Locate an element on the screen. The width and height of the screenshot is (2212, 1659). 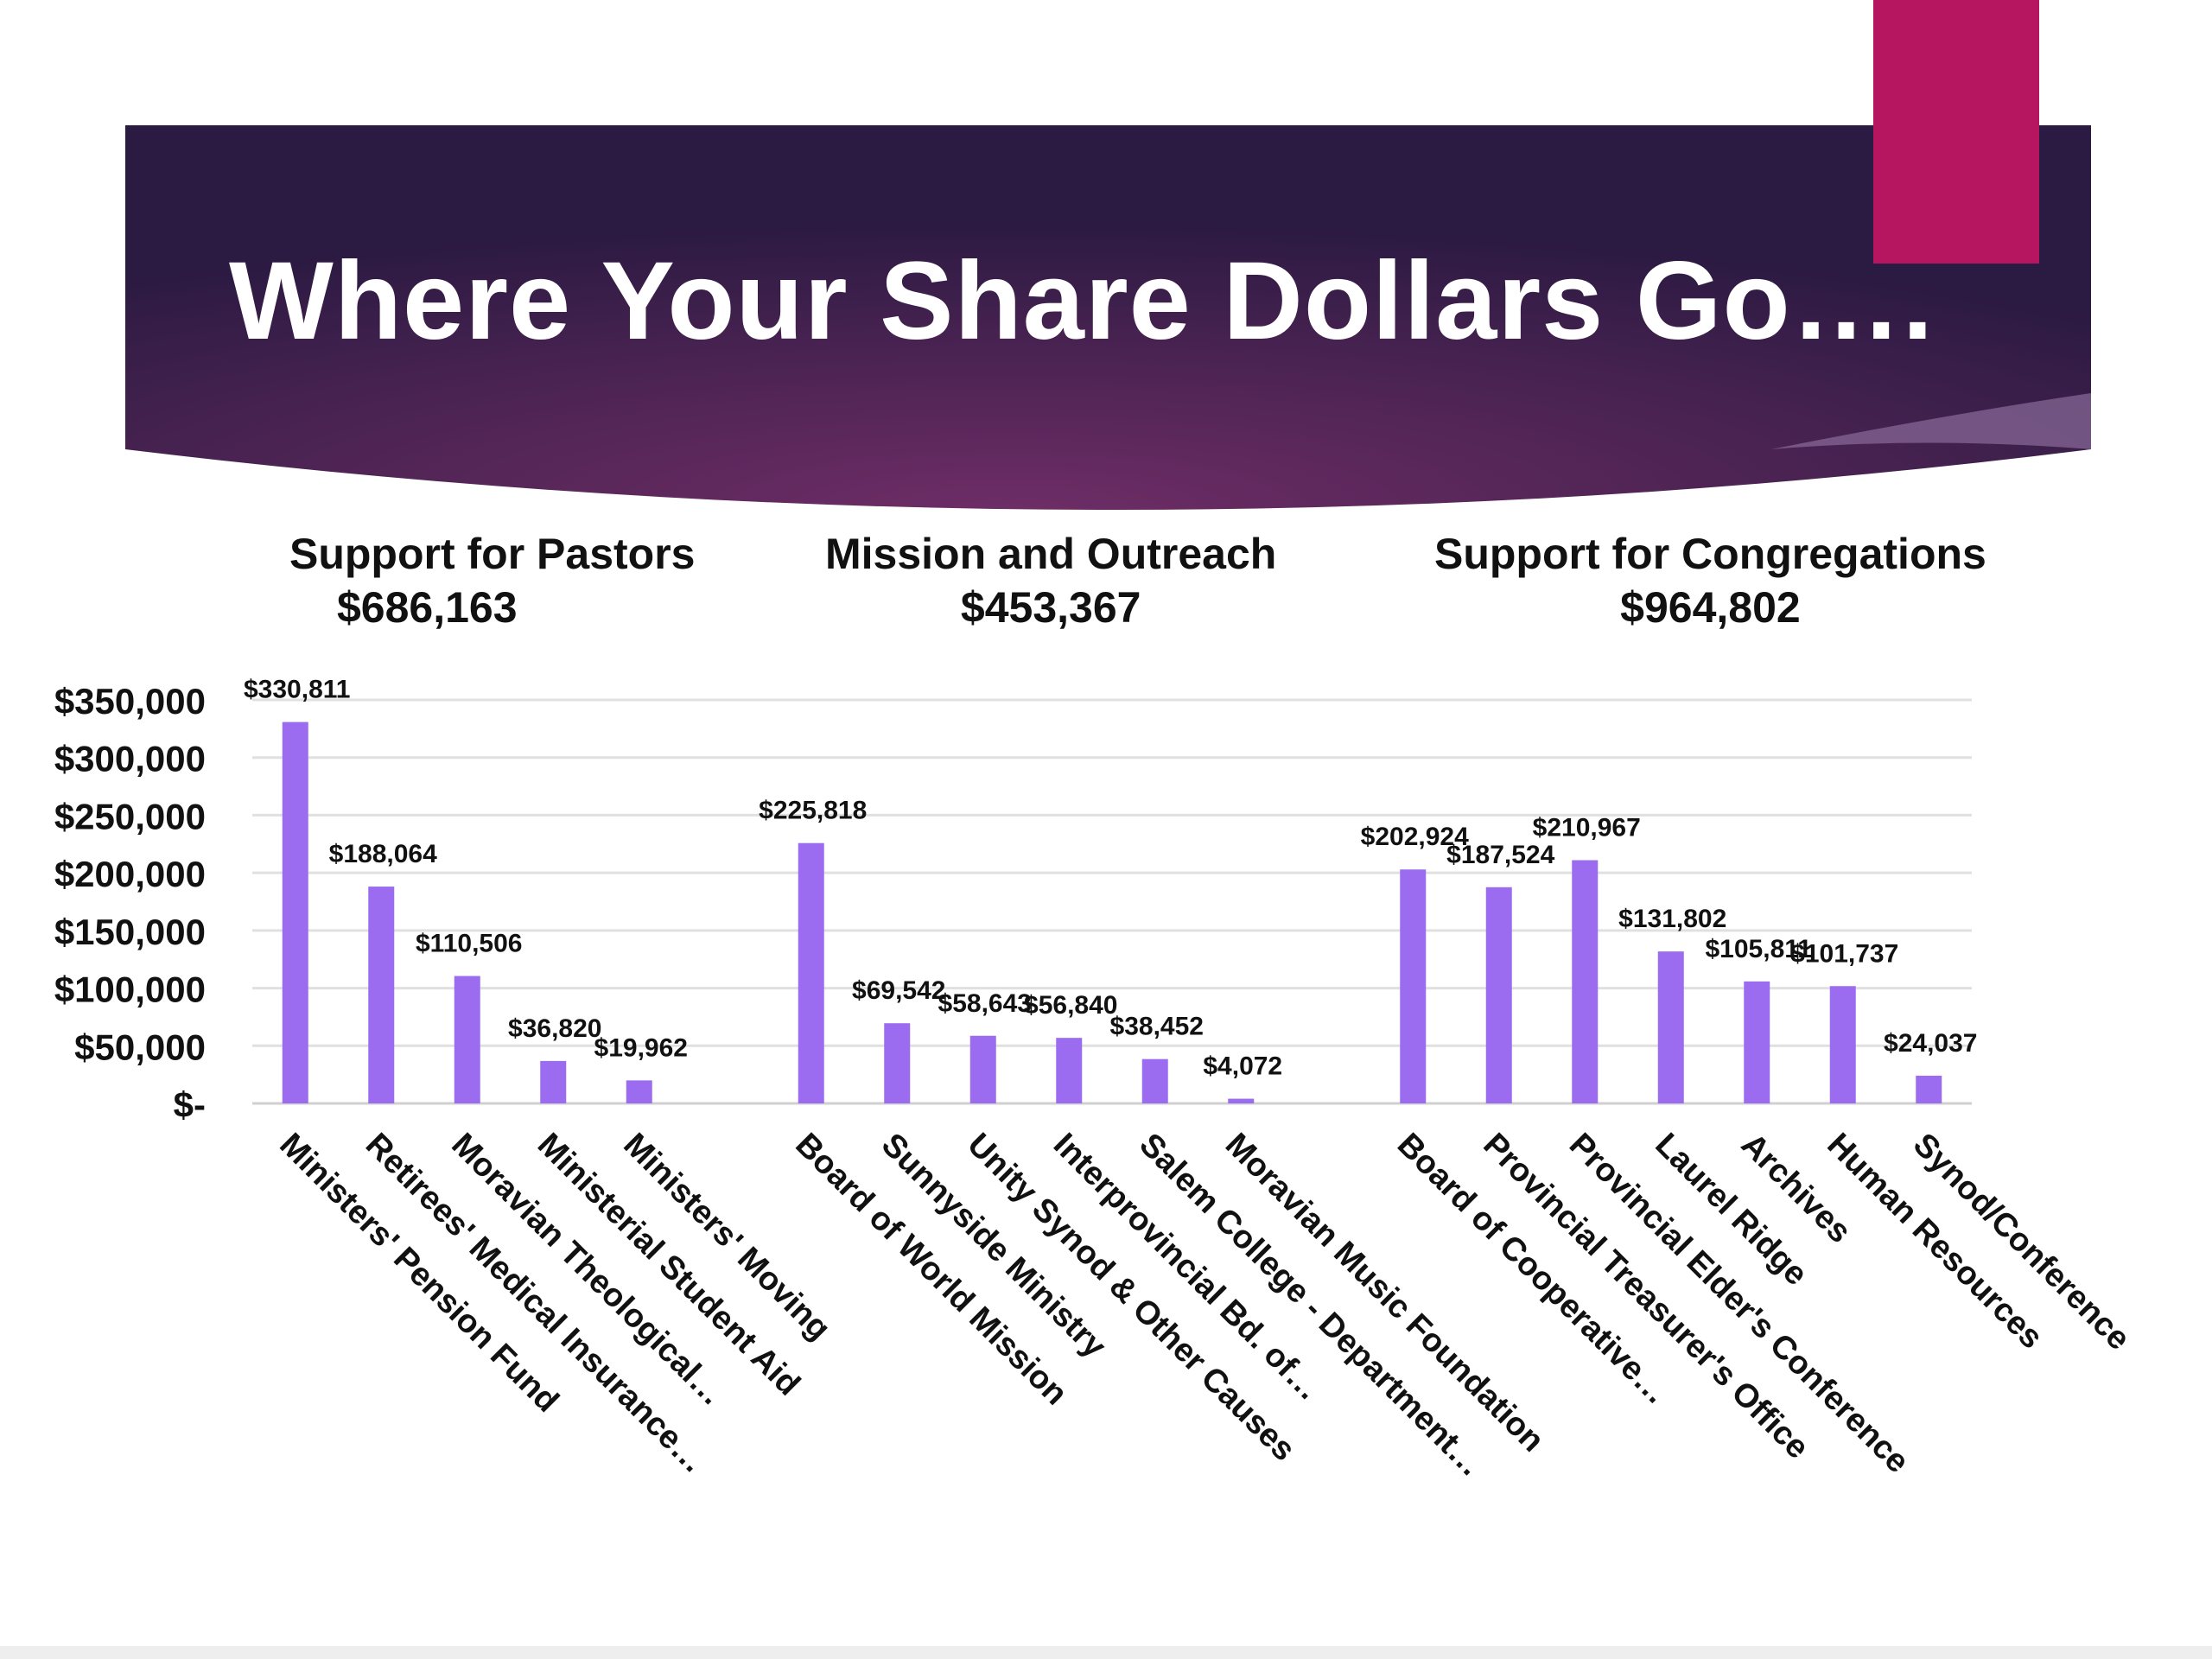
y-tick-label: $50,000 is located at coordinates (140, 1047).